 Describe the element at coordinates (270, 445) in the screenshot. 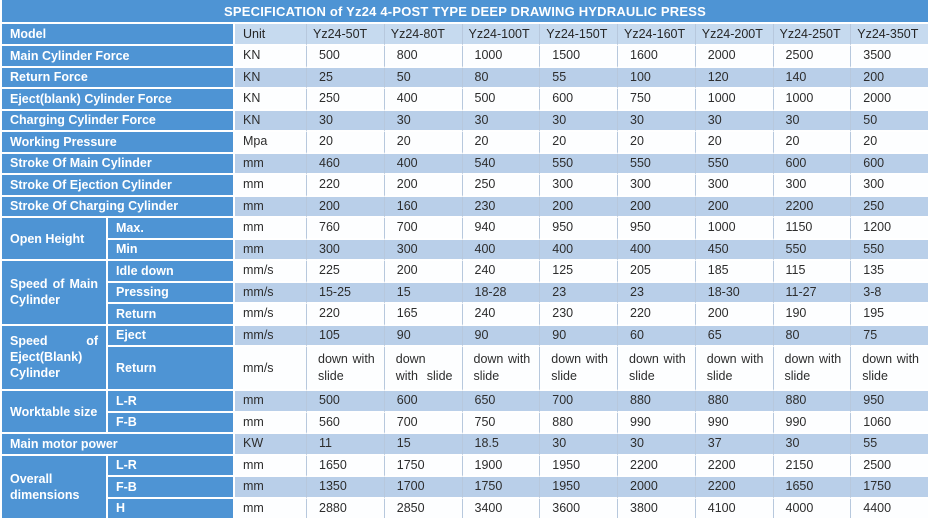

I see `unit-cell: KW` at that location.